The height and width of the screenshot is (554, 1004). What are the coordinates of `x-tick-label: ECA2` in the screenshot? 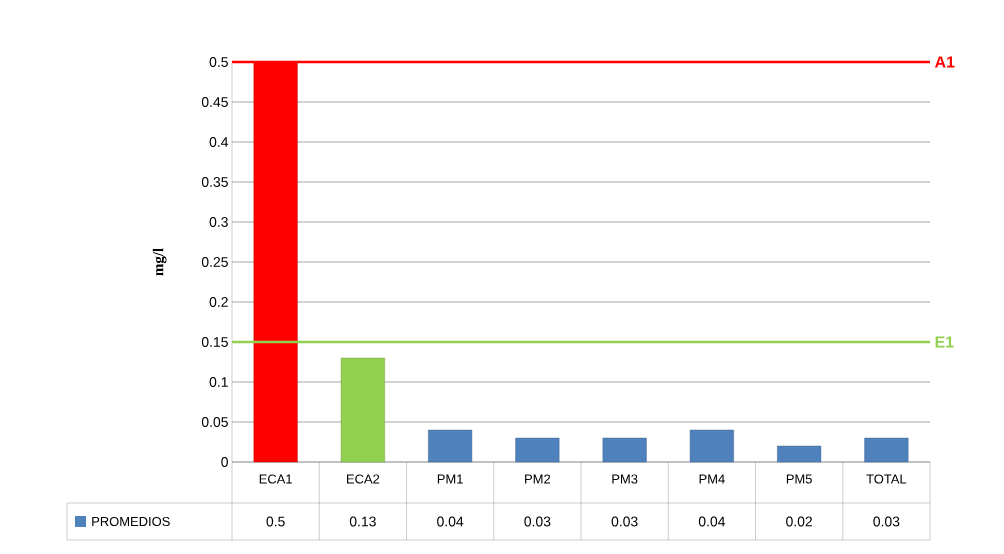 It's located at (363, 479).